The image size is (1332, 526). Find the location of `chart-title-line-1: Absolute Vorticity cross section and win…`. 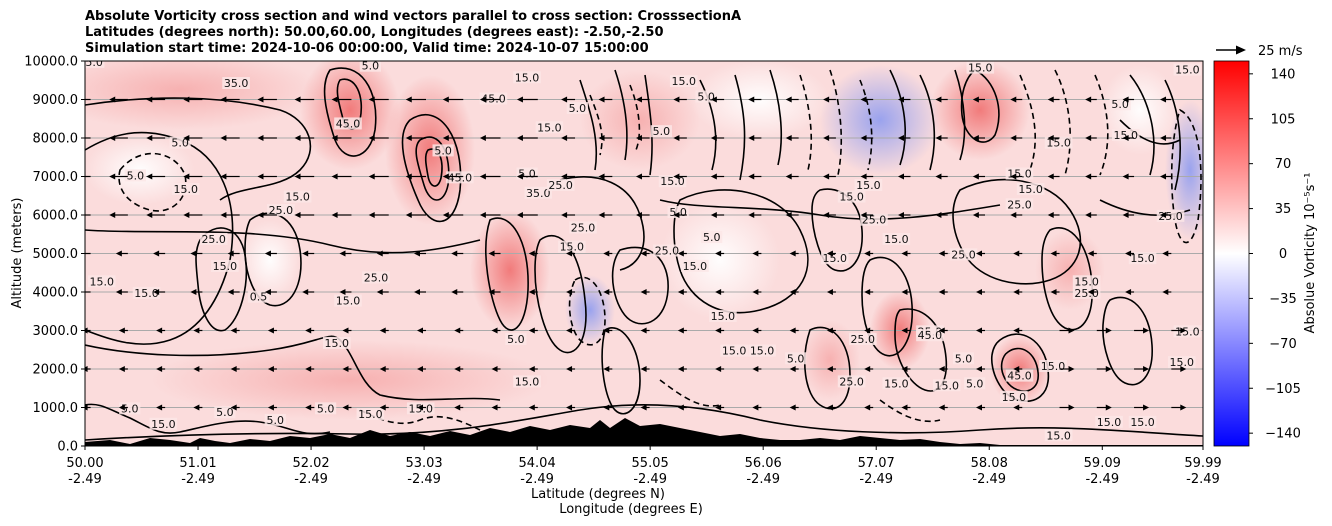

chart-title-line-1: Absolute Vorticity cross section and win… is located at coordinates (413, 16).